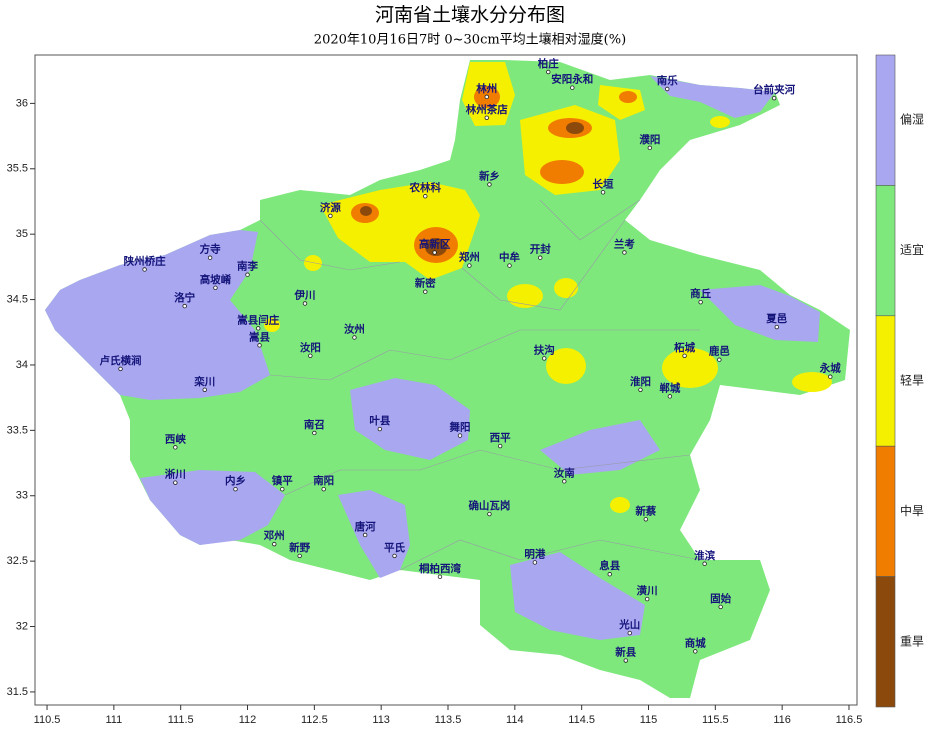 This screenshot has width=949, height=735. I want to click on x-tick-label: 114.5, so click(581, 720).